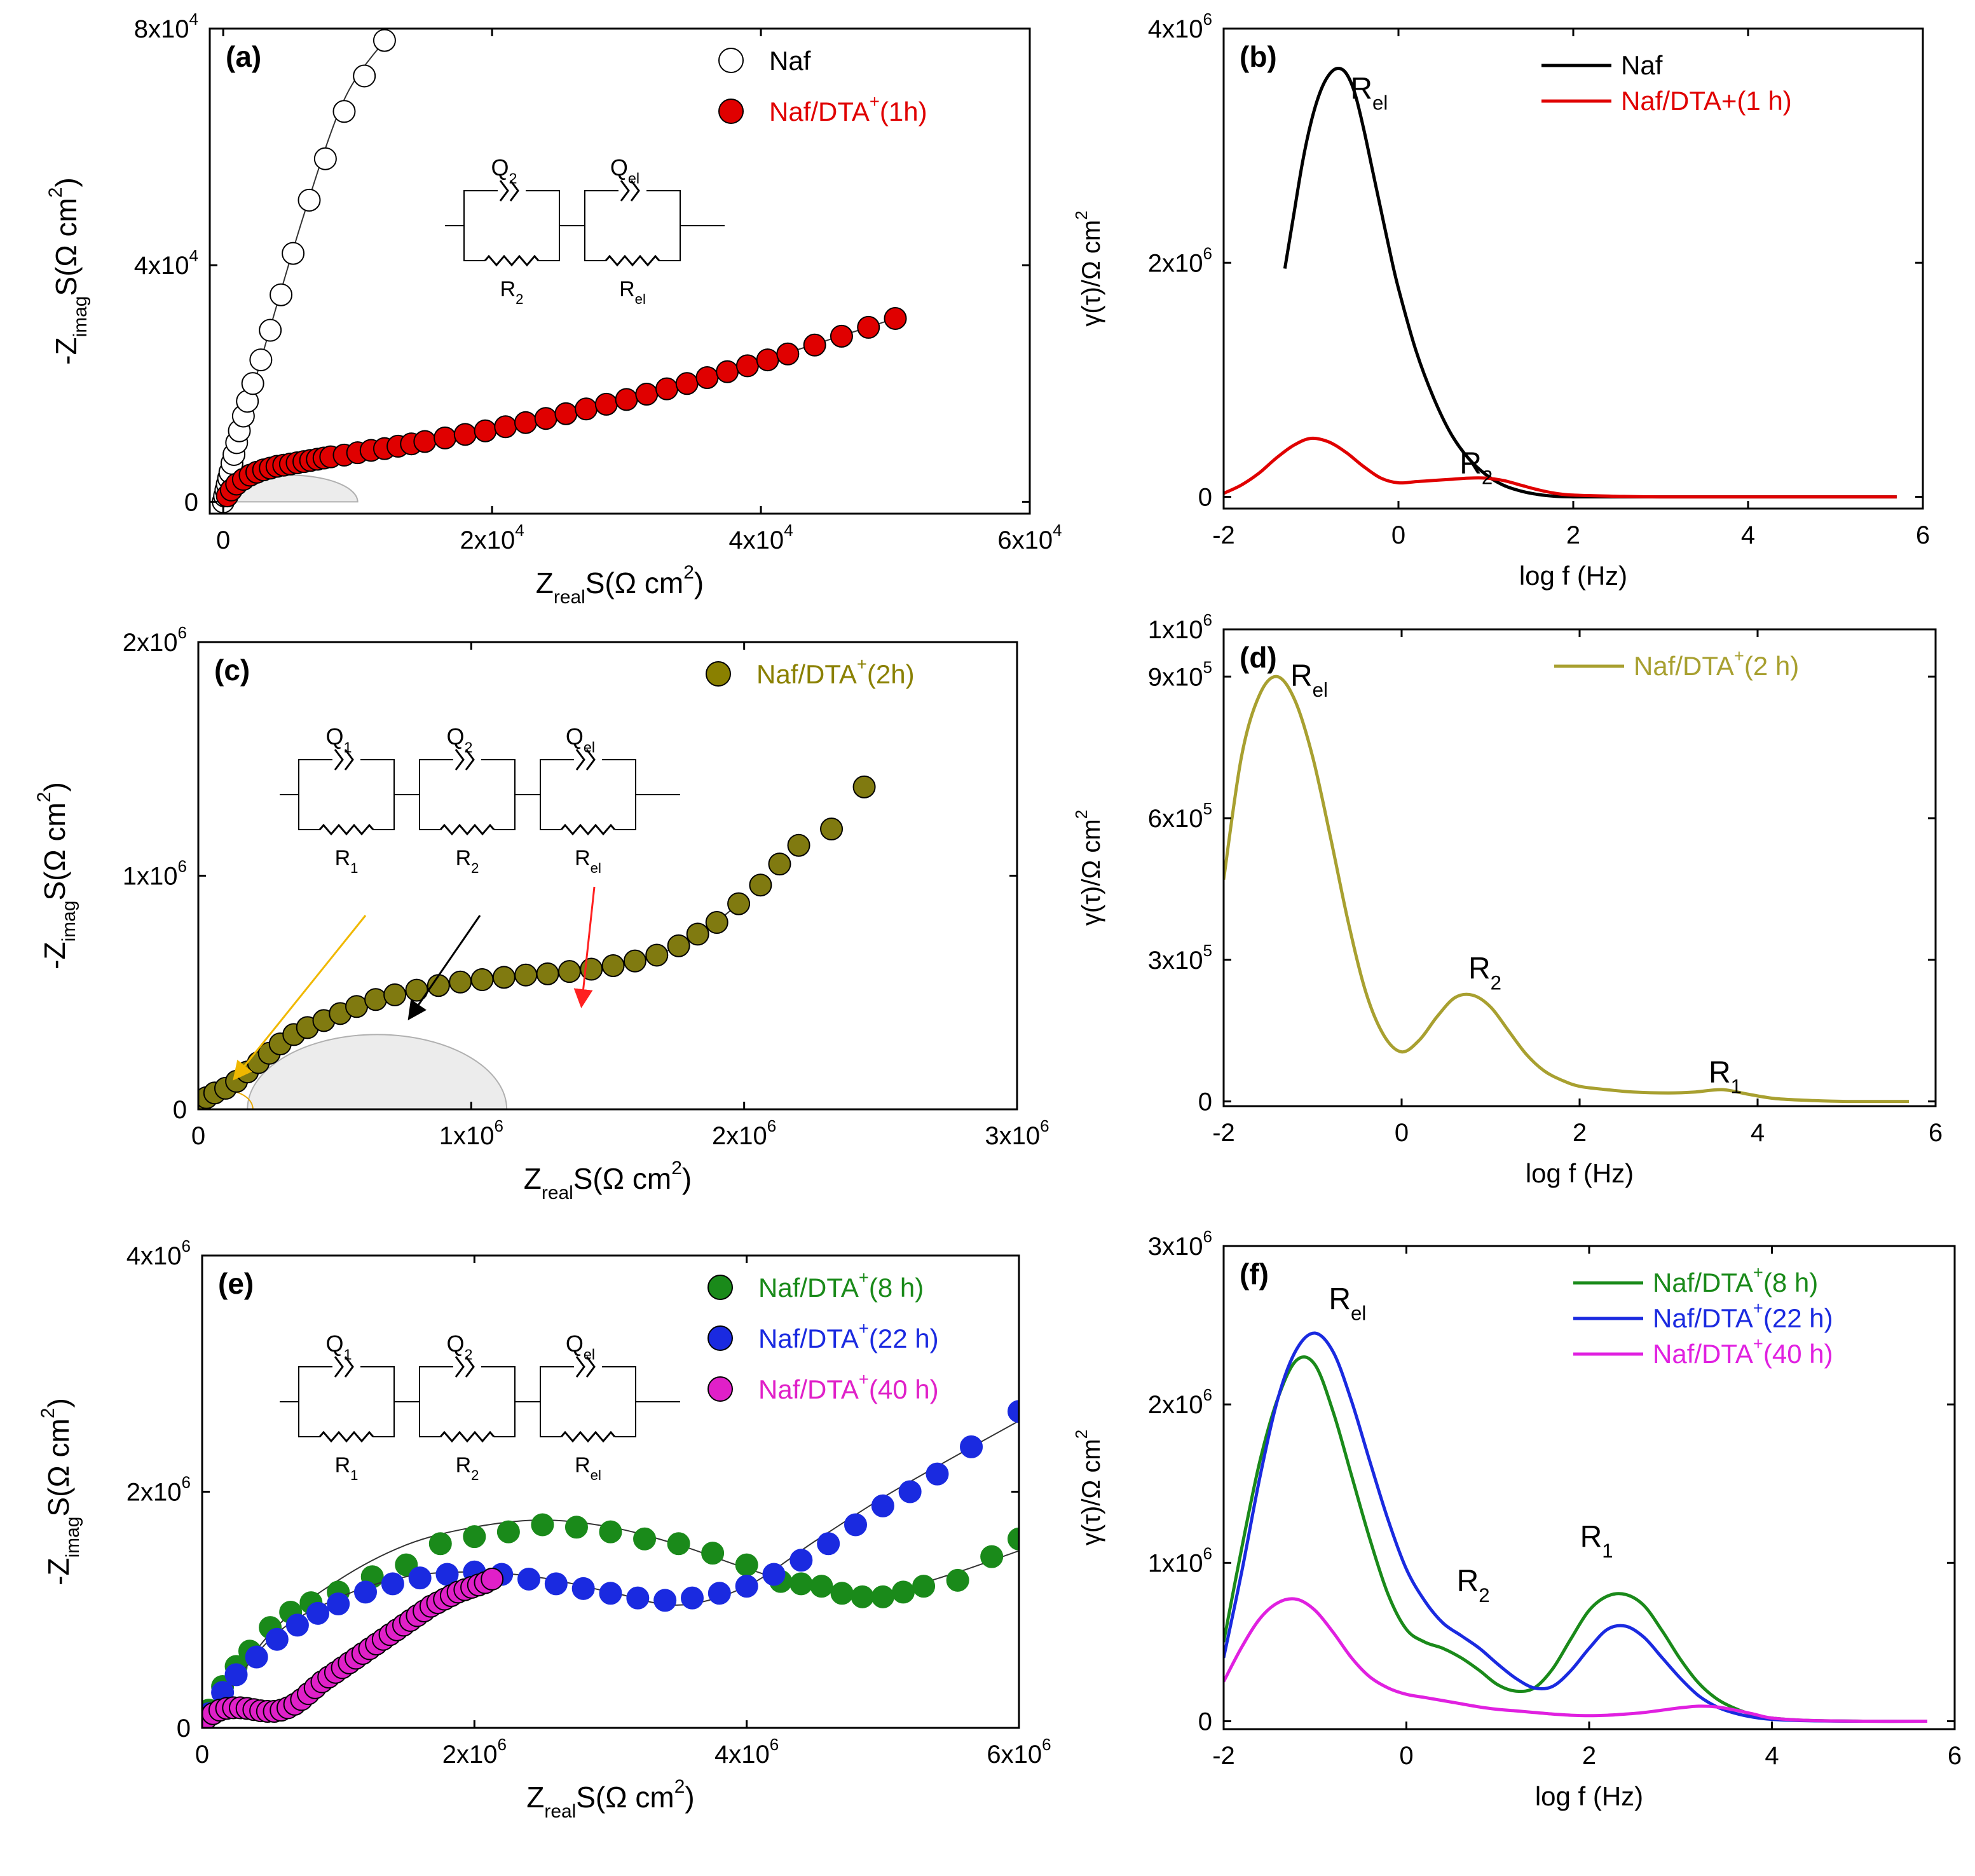 The height and width of the screenshot is (1876, 1975). Describe the element at coordinates (1743, 1352) in the screenshot. I see `legend-label: Naf/DTA+​(40 h)` at that location.